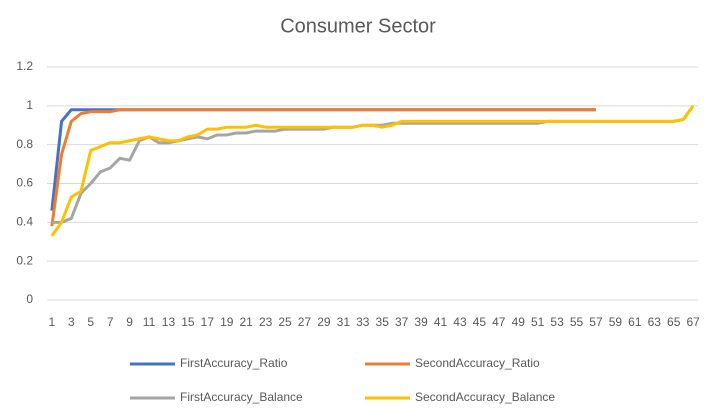 This screenshot has height=419, width=716. What do you see at coordinates (635, 322) in the screenshot?
I see `x-tick-label: 61` at bounding box center [635, 322].